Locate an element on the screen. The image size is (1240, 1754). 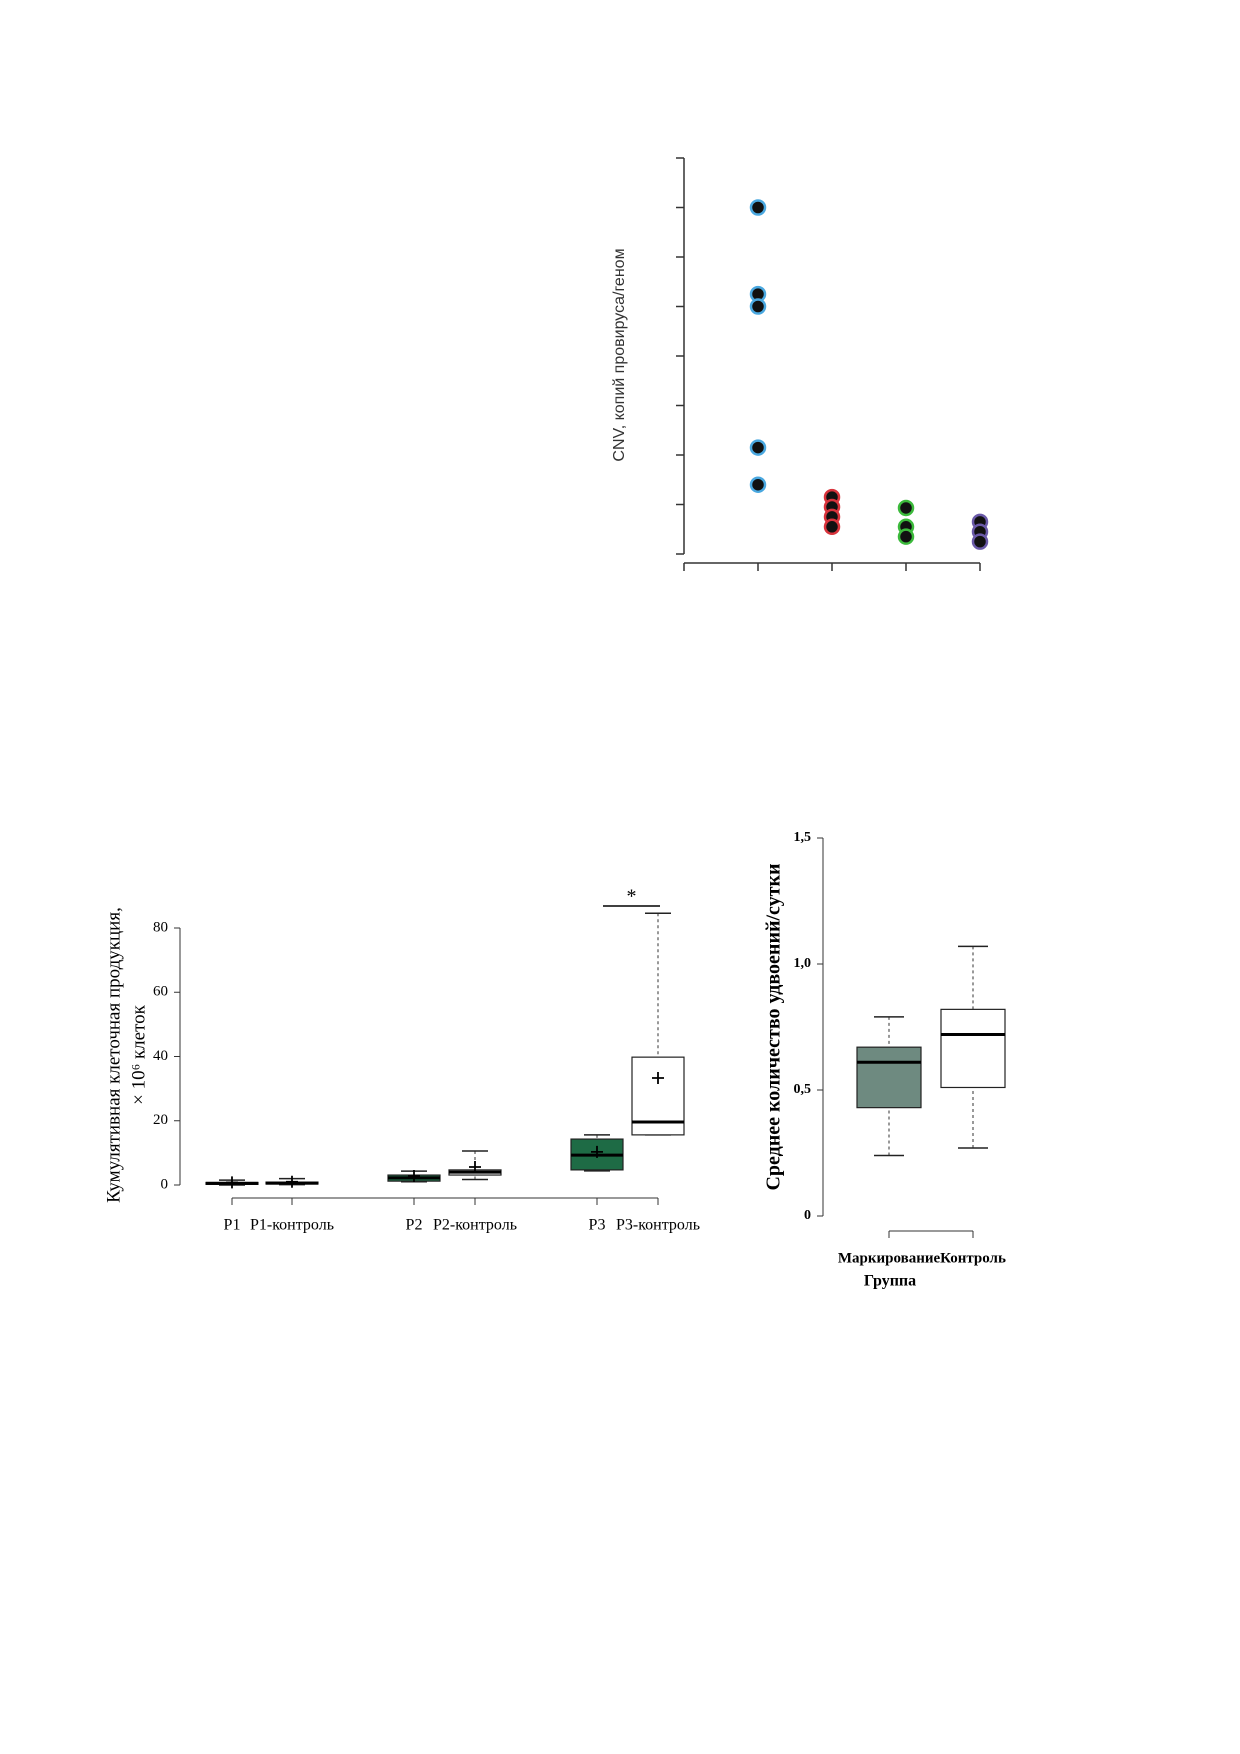
significance-label: * is located at coordinates (632, 897).